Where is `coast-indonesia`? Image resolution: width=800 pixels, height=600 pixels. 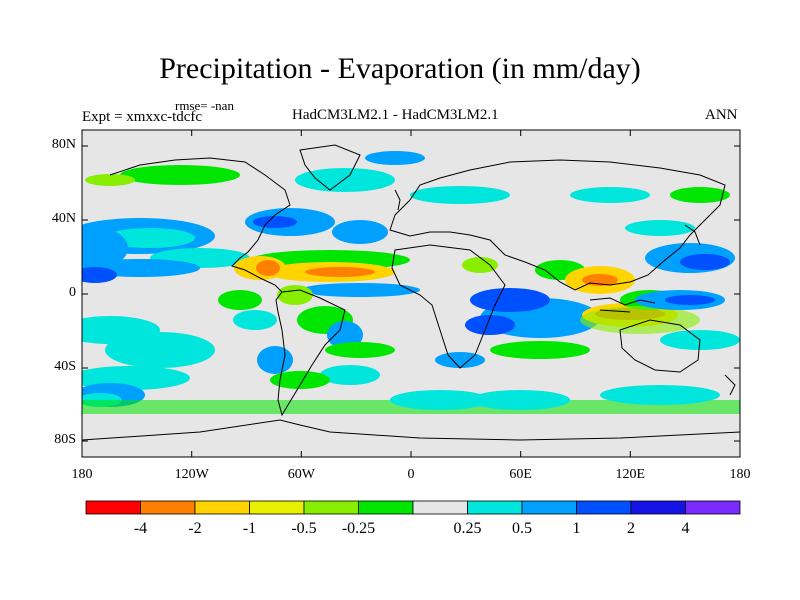 coast-indonesia is located at coordinates (622, 305).